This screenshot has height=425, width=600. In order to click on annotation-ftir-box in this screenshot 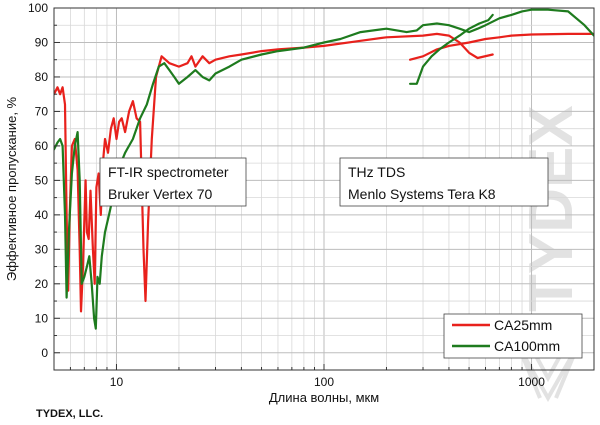, I will do `click(173, 182)`.